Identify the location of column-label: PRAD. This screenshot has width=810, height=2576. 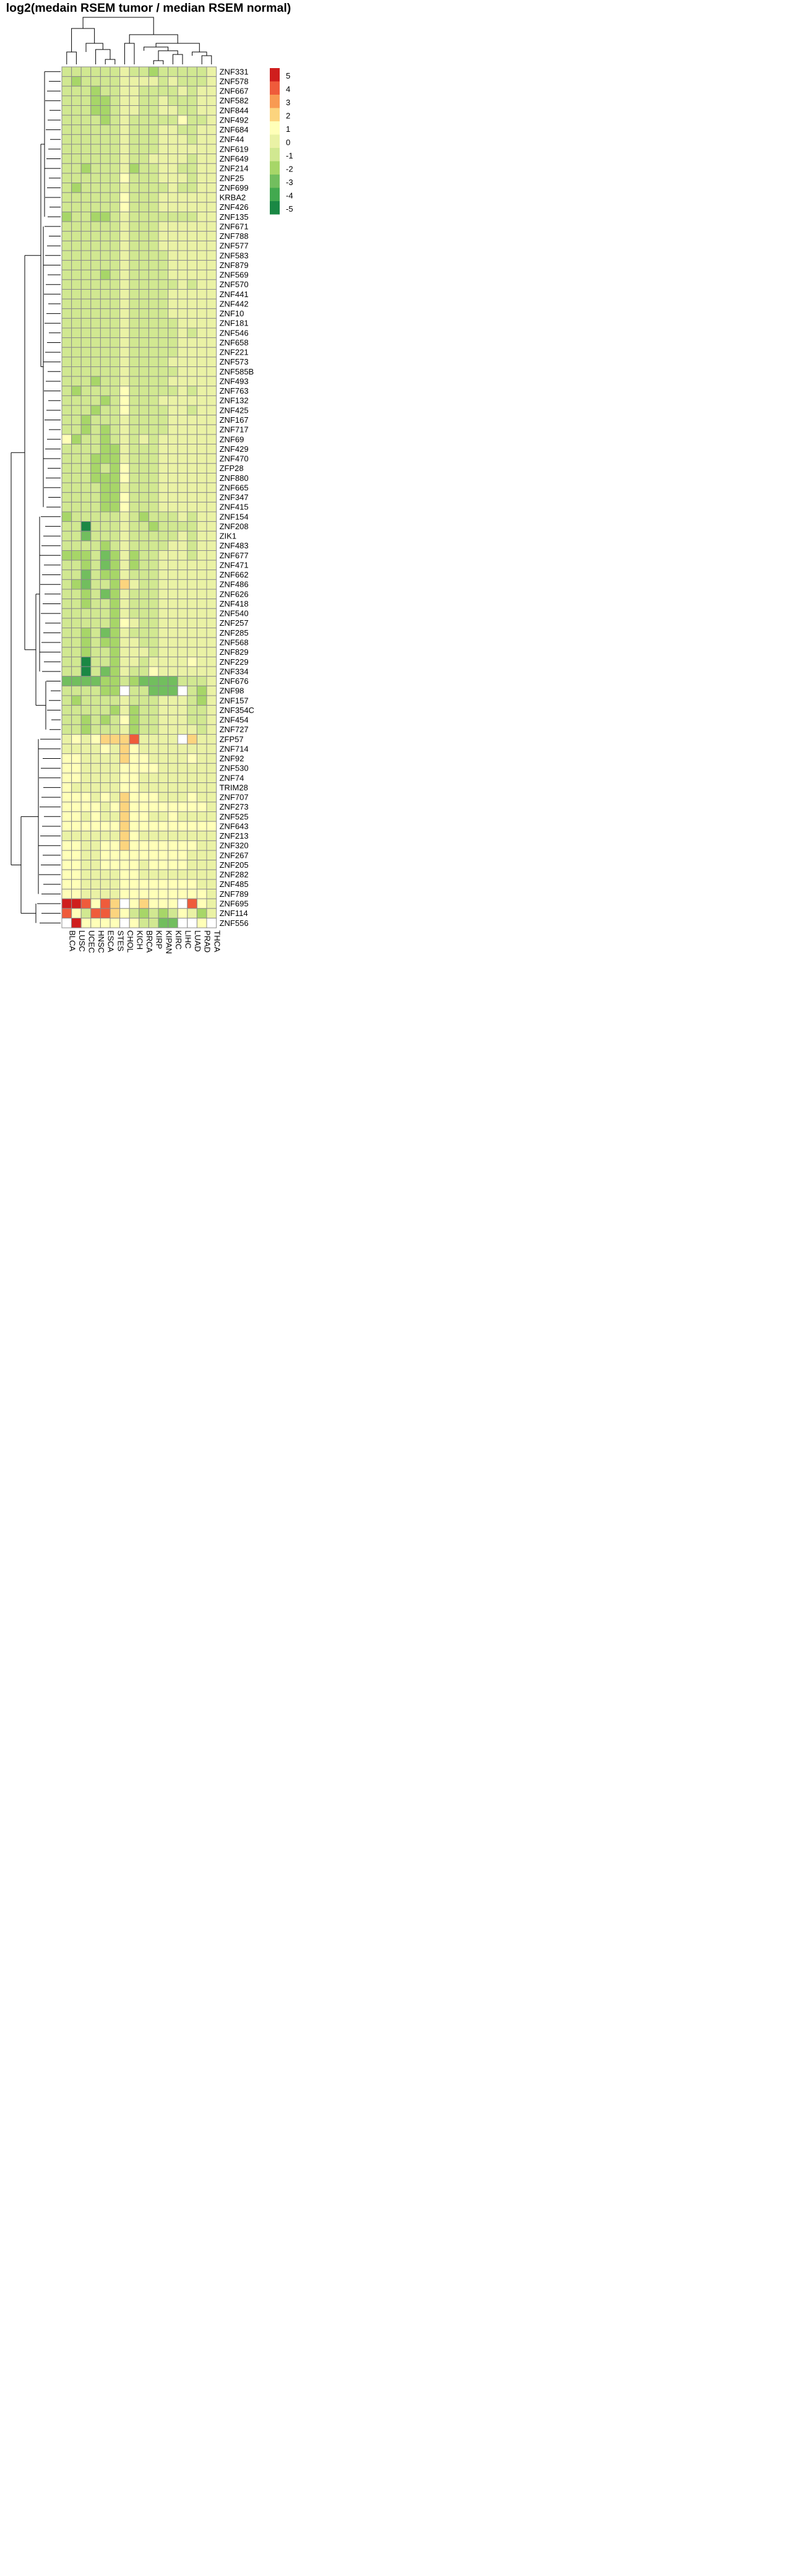
(207, 941).